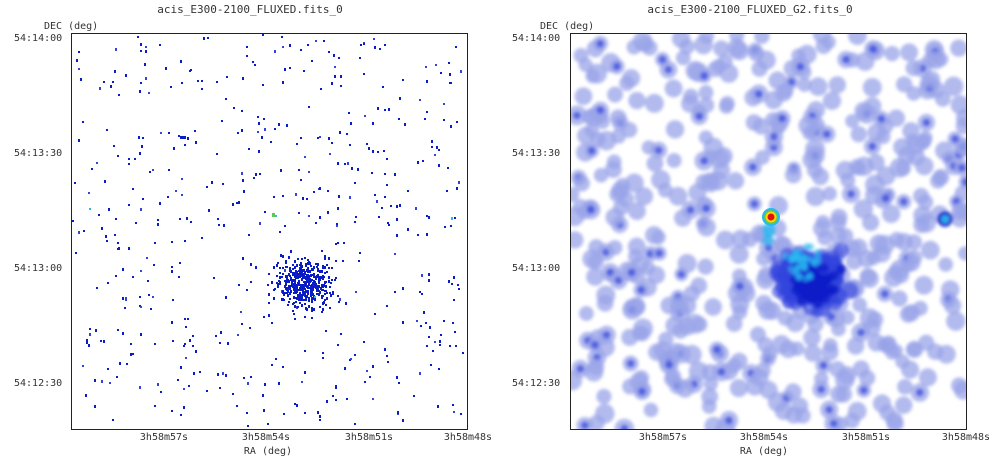  What do you see at coordinates (250, 9) in the screenshot?
I see `panel-title: acis_E300-2100_FLUXED.fits_0` at bounding box center [250, 9].